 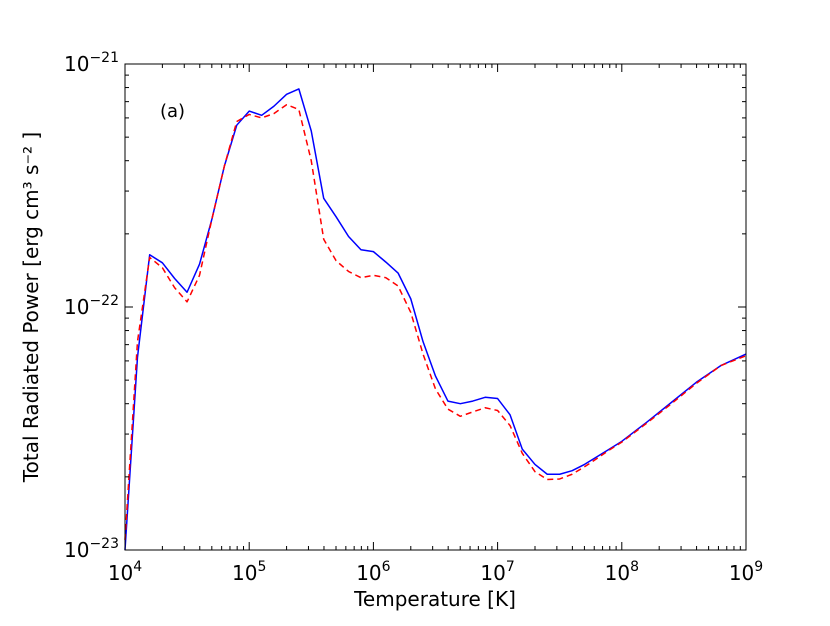 I want to click on x-tick-label: 10⁴, so click(x=125, y=572).